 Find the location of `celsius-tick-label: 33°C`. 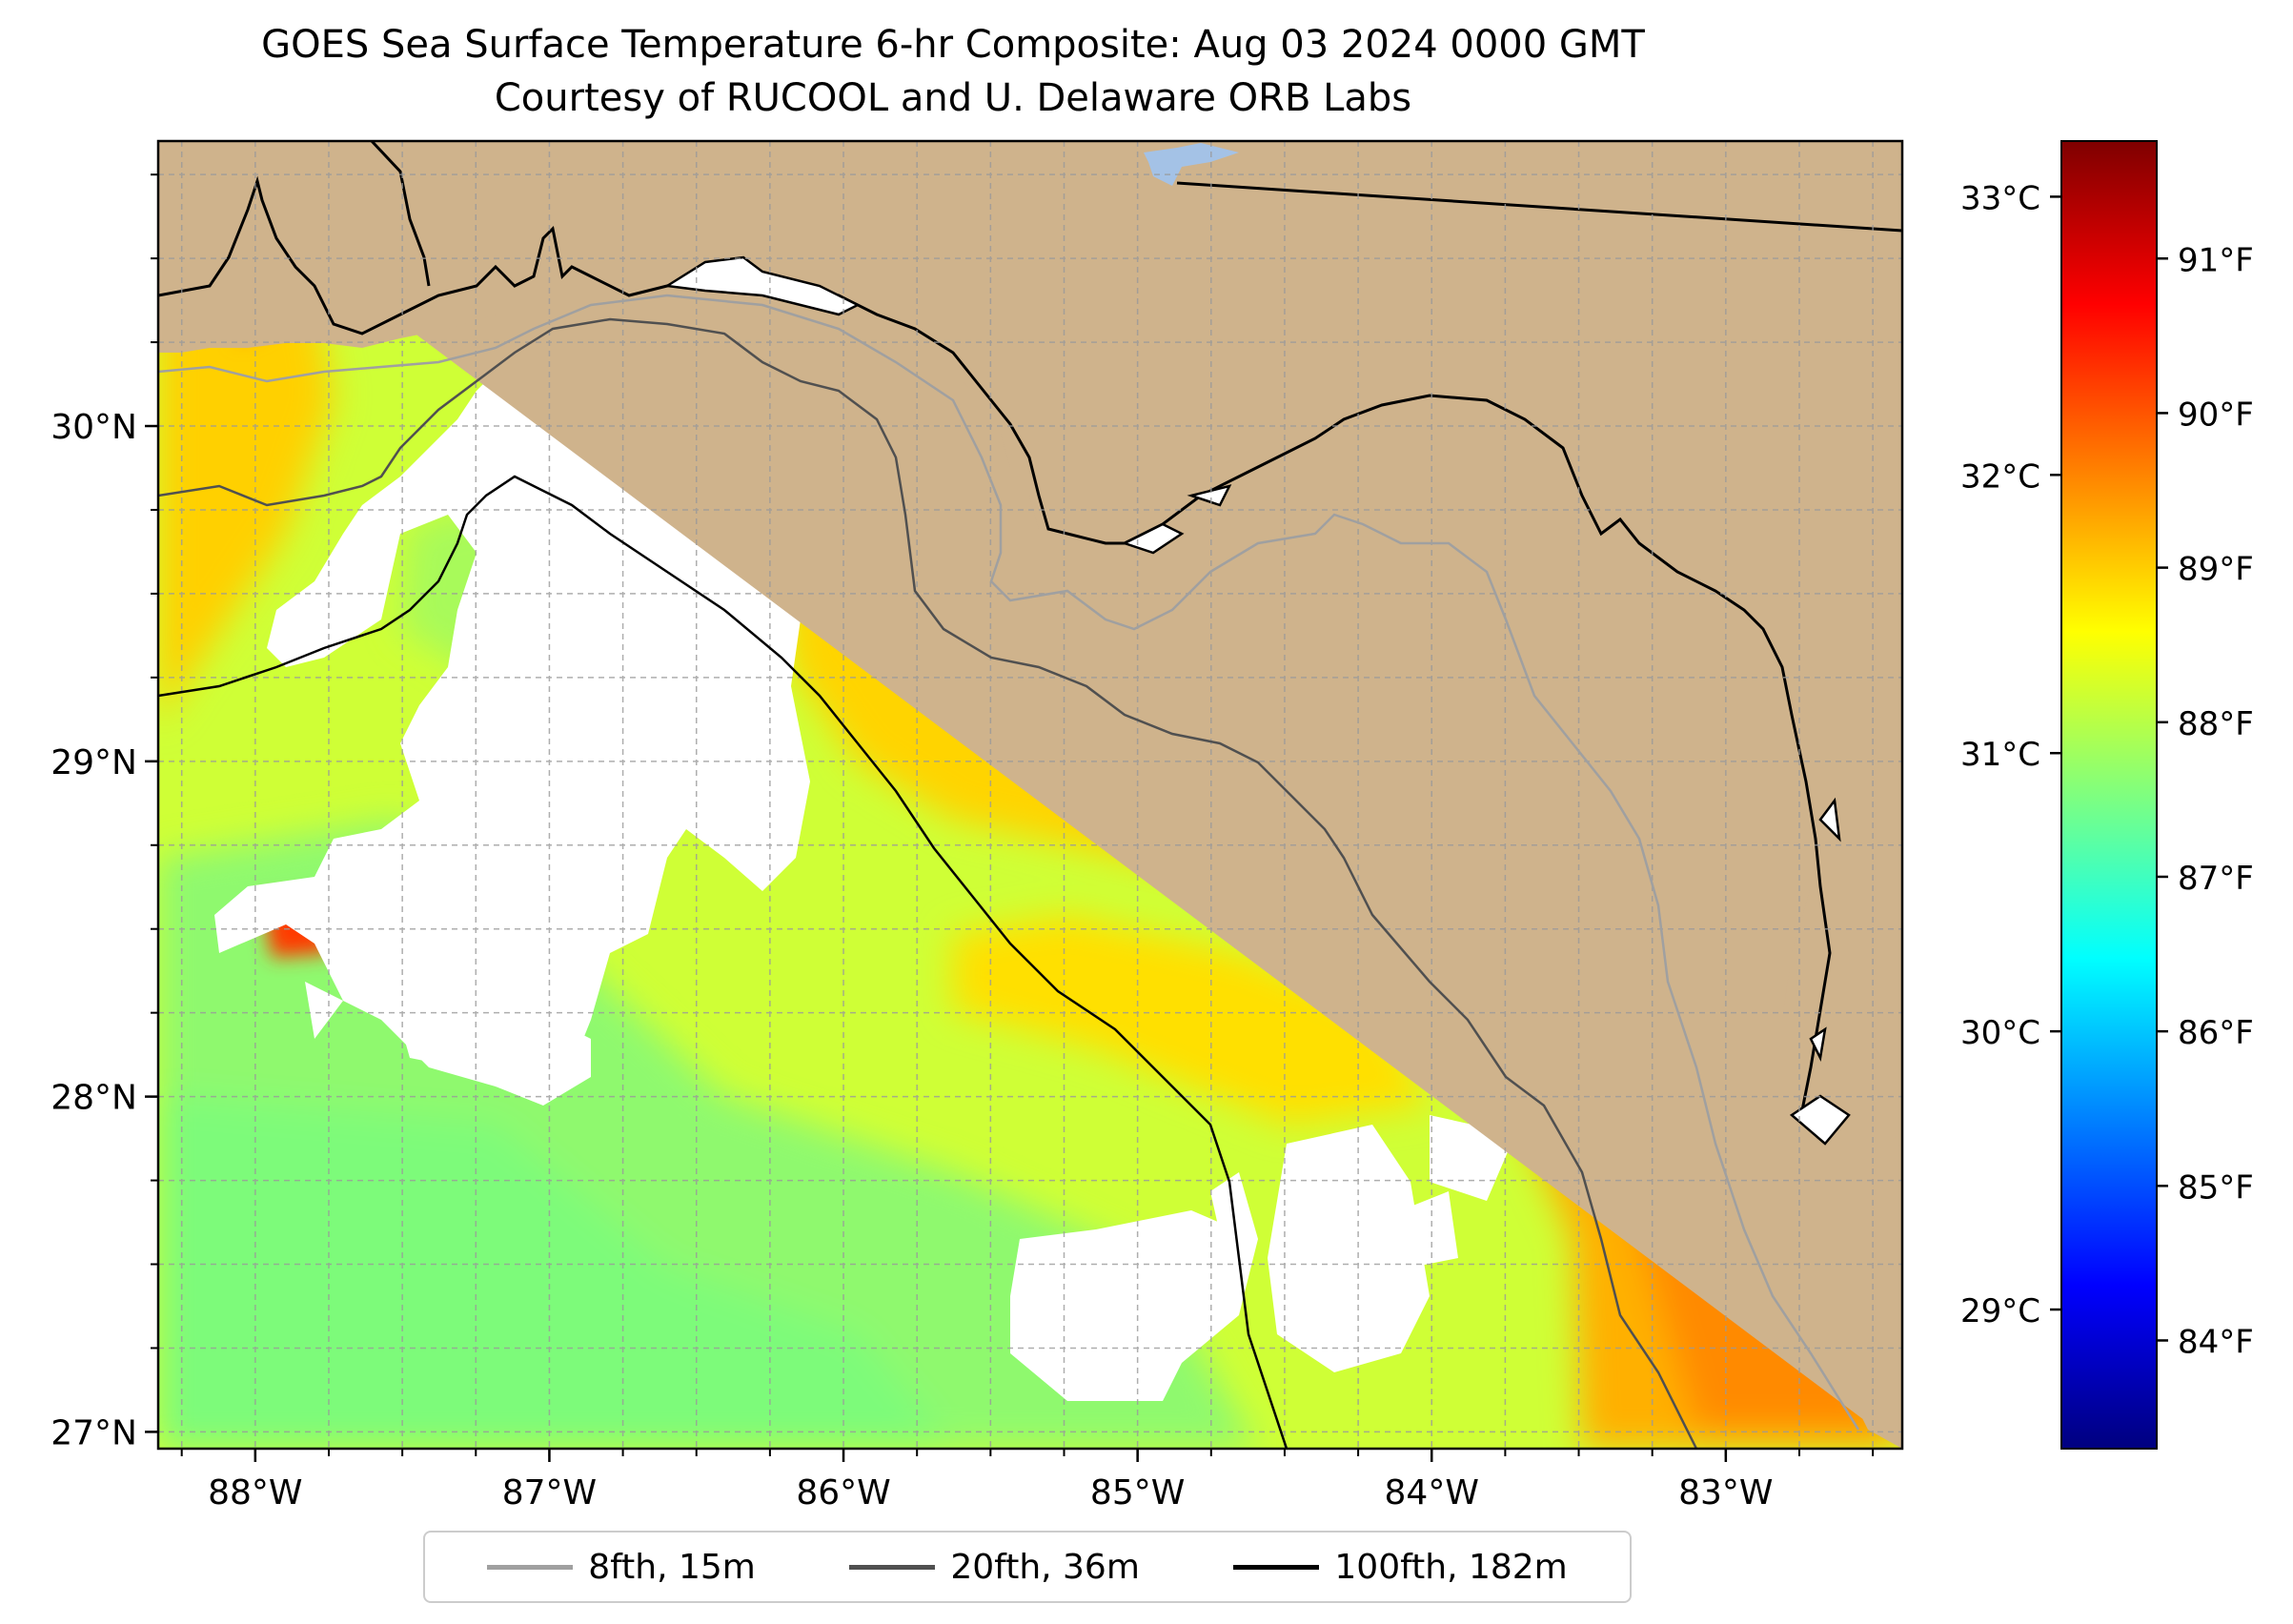

celsius-tick-label: 33°C is located at coordinates (2000, 198).